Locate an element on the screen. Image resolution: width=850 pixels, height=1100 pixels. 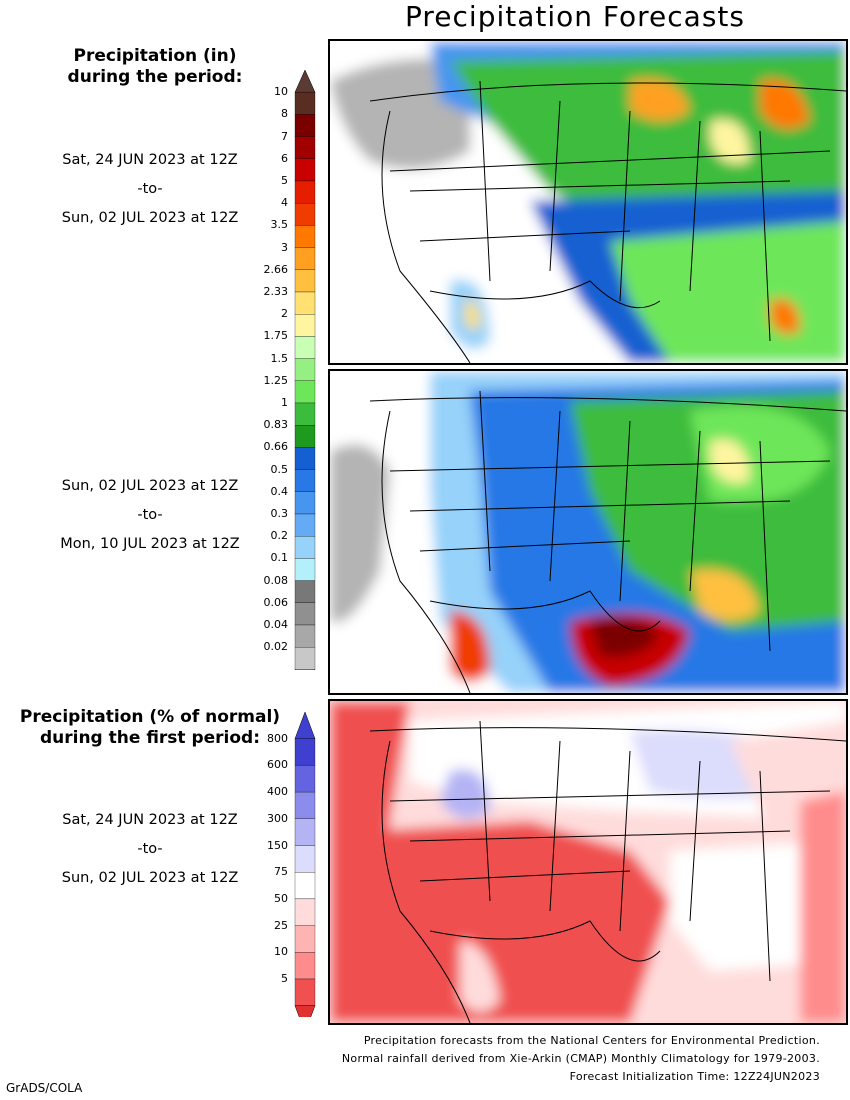
period-2-start: Sun, 02 JUL 2023 at 12Z is located at coordinates (150, 486).